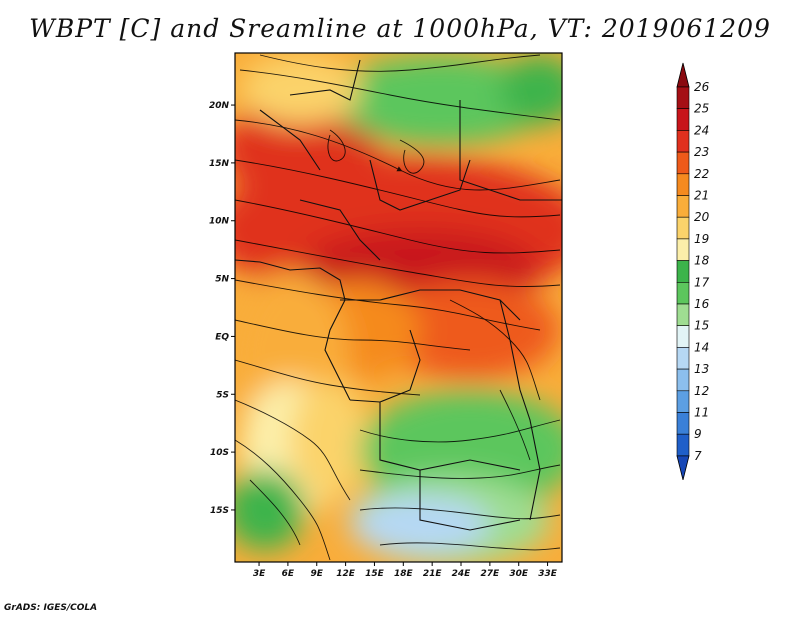  What do you see at coordinates (702, 282) in the screenshot?
I see `colorbar-label: 17` at bounding box center [702, 282].